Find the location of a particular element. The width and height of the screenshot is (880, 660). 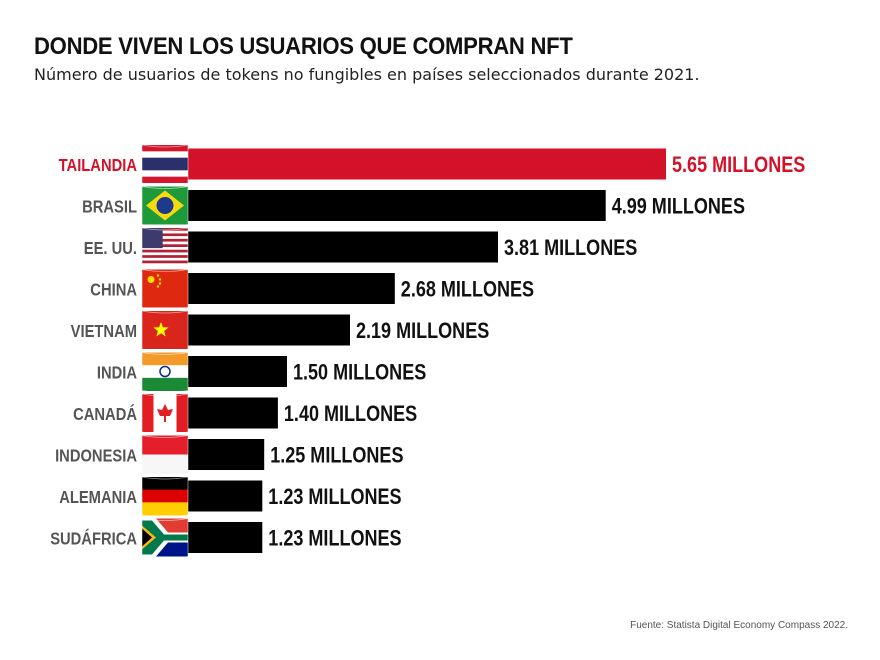

category-label: VIETNAM is located at coordinates (104, 332).